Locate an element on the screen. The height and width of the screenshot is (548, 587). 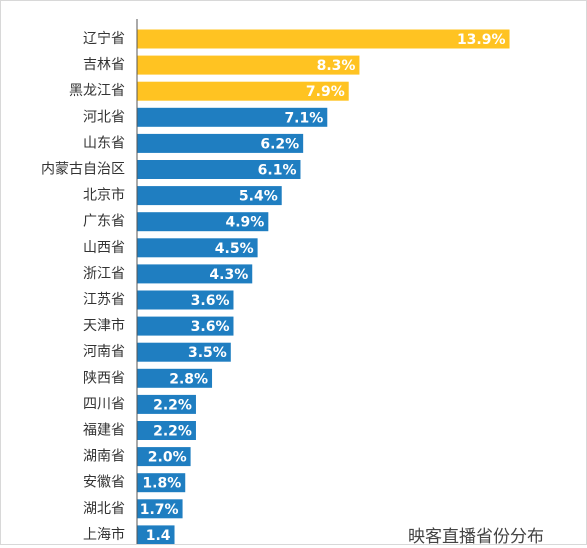
chart-caption: 映客直播省份分布 is located at coordinates (476, 535).